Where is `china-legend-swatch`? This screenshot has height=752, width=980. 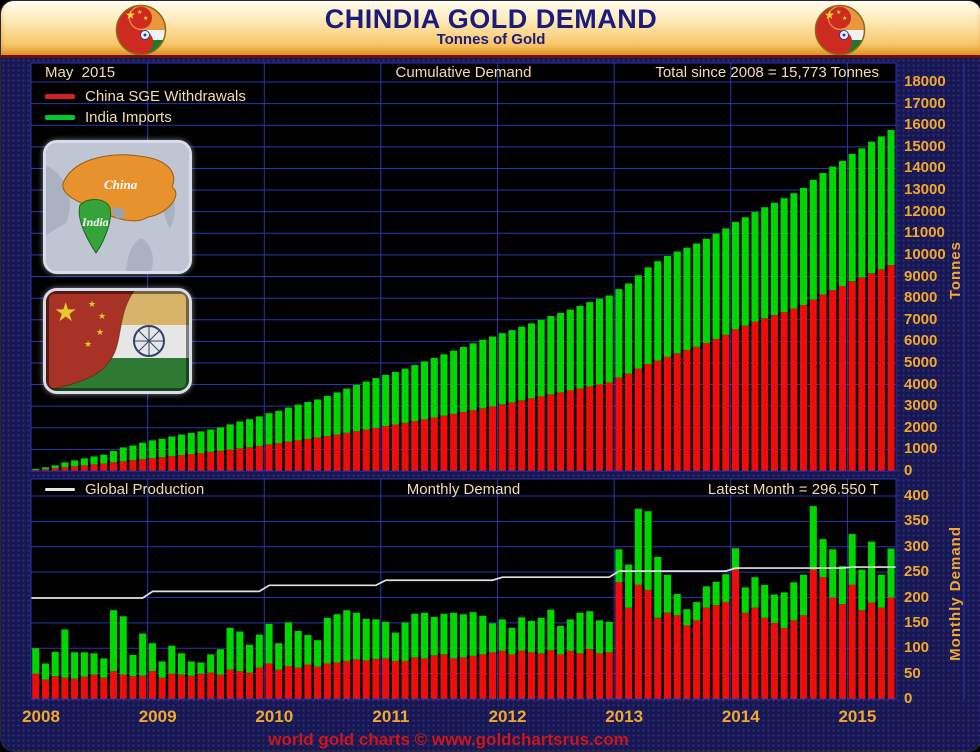 china-legend-swatch is located at coordinates (60, 96).